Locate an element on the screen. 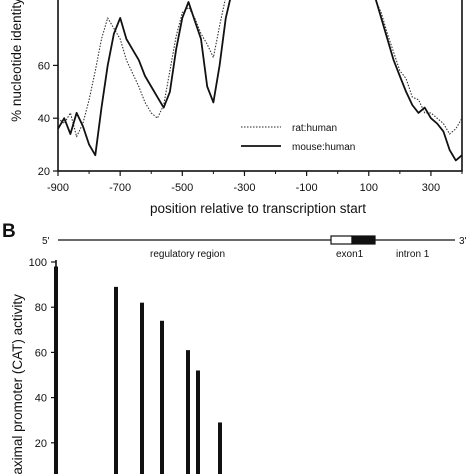 Image resolution: width=474 pixels, height=474 pixels. panel-b-label: B is located at coordinates (9, 231).